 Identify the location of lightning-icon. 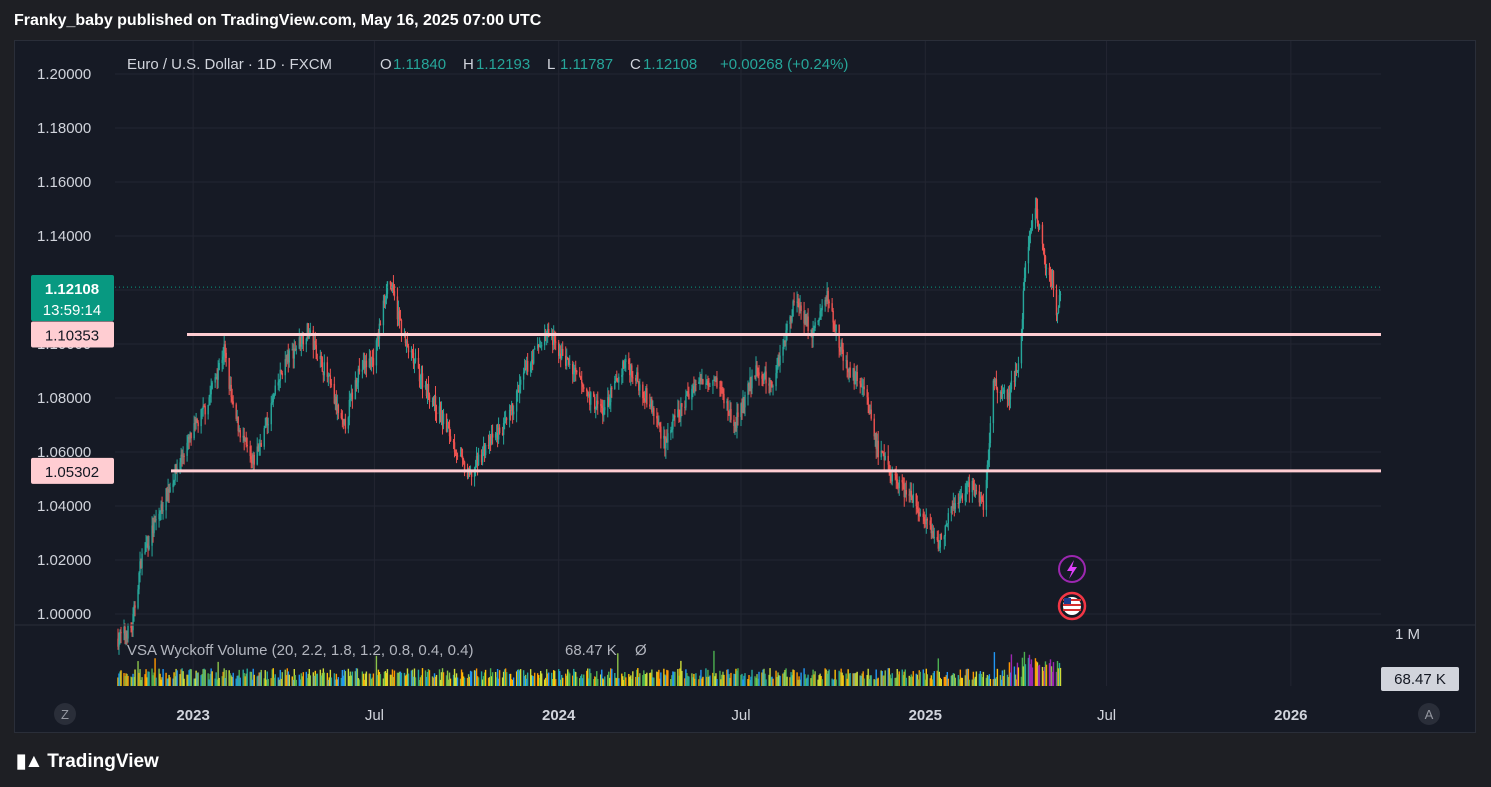
(1072, 569).